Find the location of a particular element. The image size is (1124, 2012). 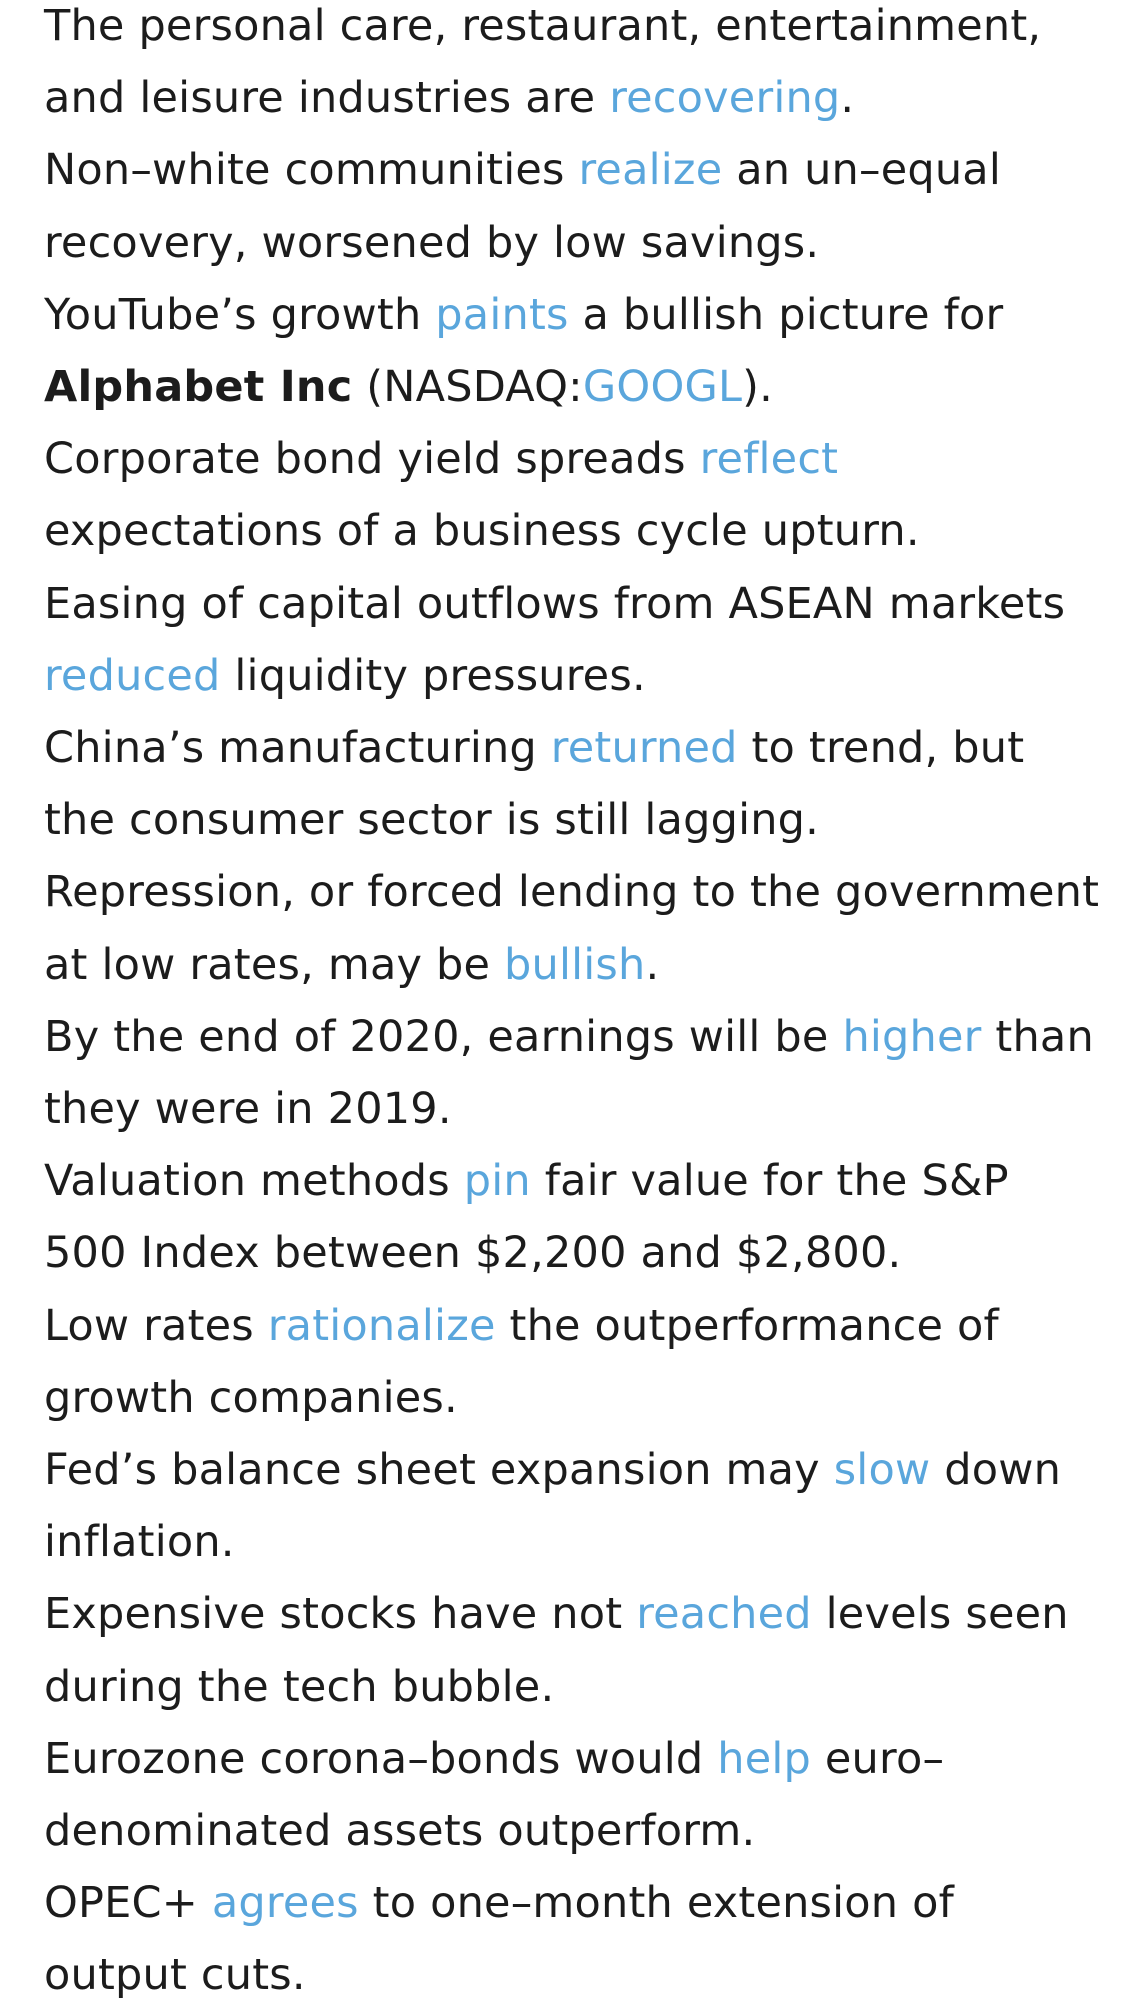

headline-text-post: than they were in 2019. is located at coordinates (569, 1073).